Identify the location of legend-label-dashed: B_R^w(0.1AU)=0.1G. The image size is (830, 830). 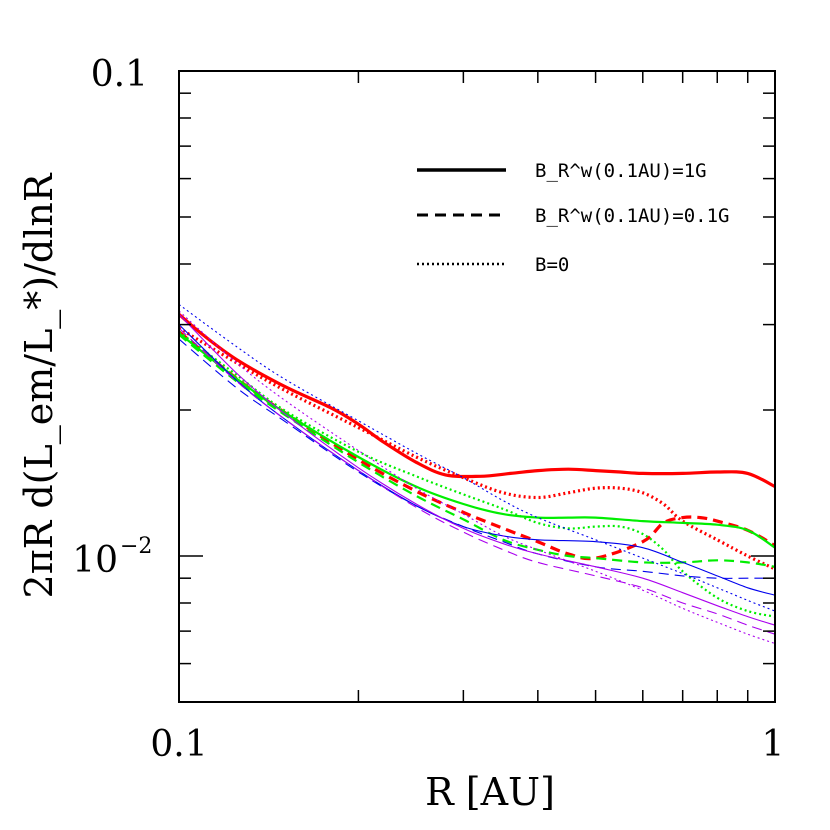
(632, 216).